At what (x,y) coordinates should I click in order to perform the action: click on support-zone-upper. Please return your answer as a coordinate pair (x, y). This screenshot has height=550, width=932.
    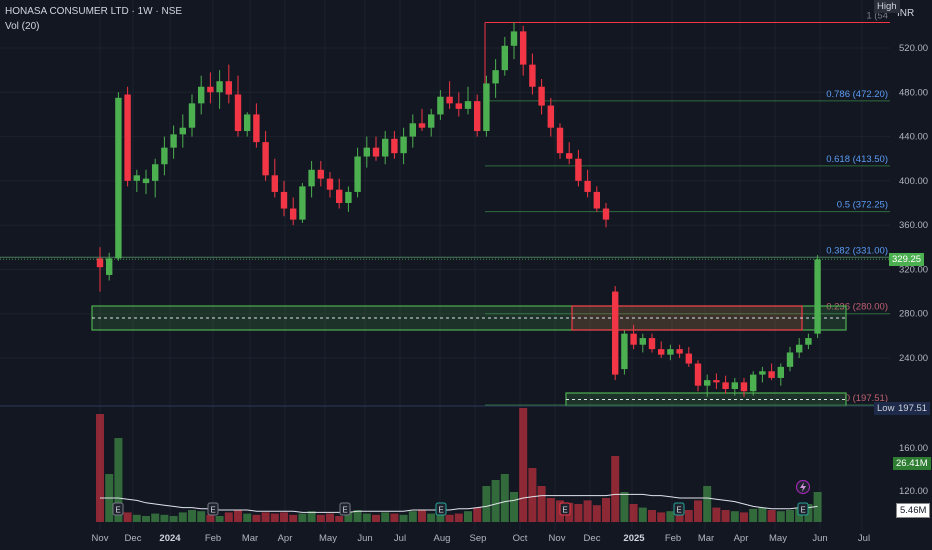
    Looking at the image, I should click on (469, 318).